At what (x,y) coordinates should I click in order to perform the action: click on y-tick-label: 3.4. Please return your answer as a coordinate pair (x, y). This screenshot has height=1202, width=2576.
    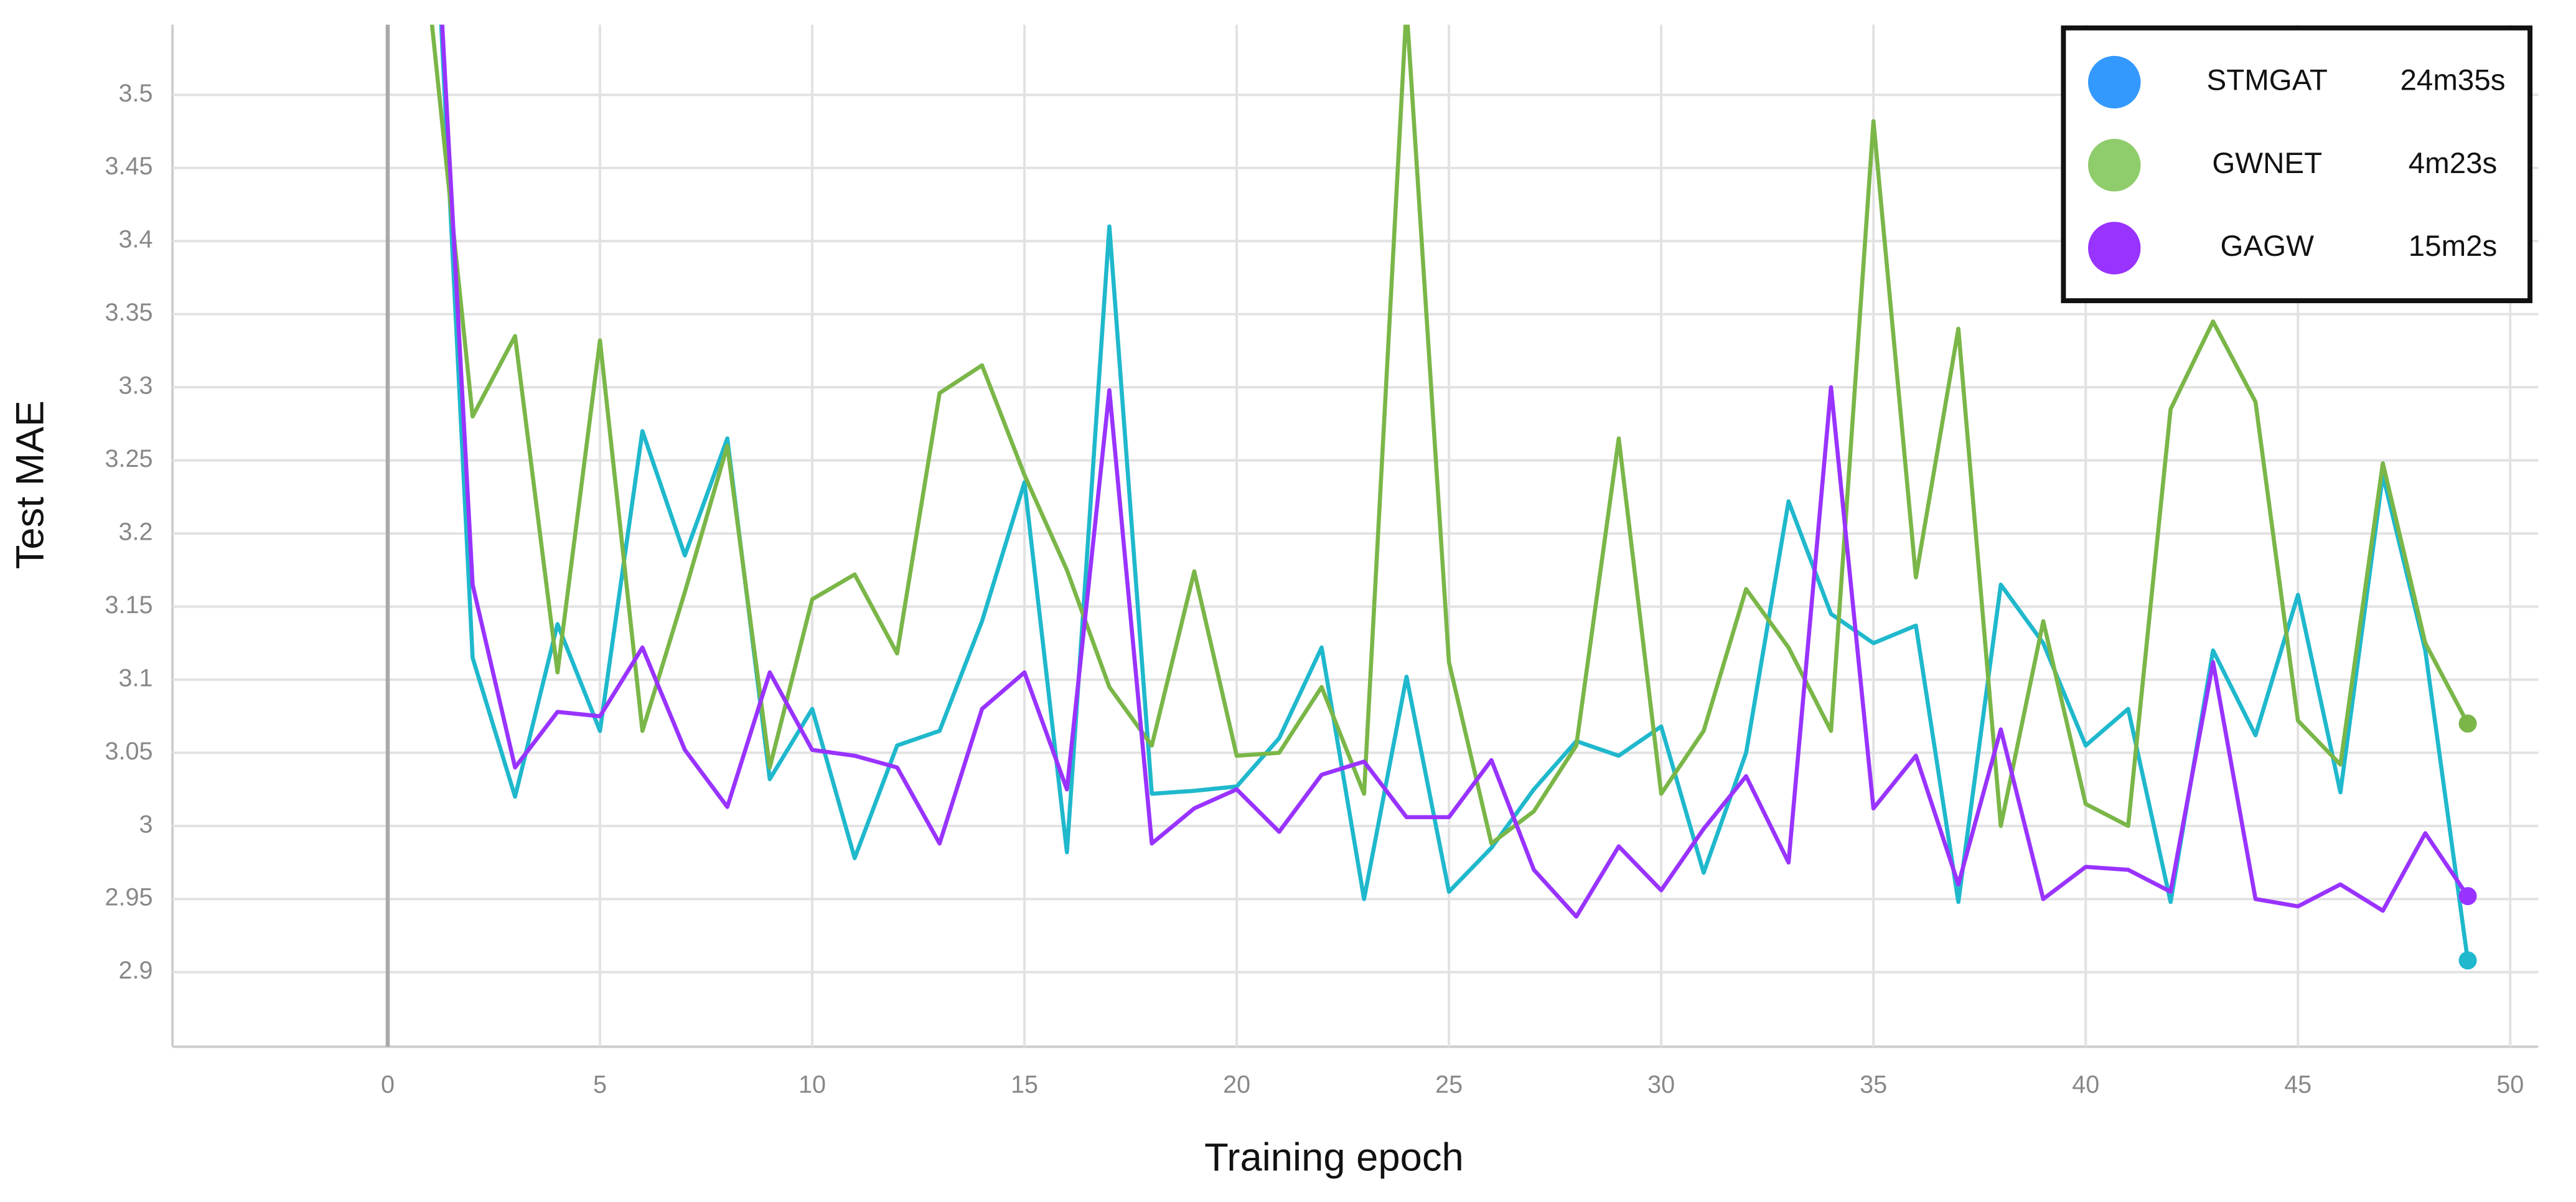
    Looking at the image, I should click on (135, 239).